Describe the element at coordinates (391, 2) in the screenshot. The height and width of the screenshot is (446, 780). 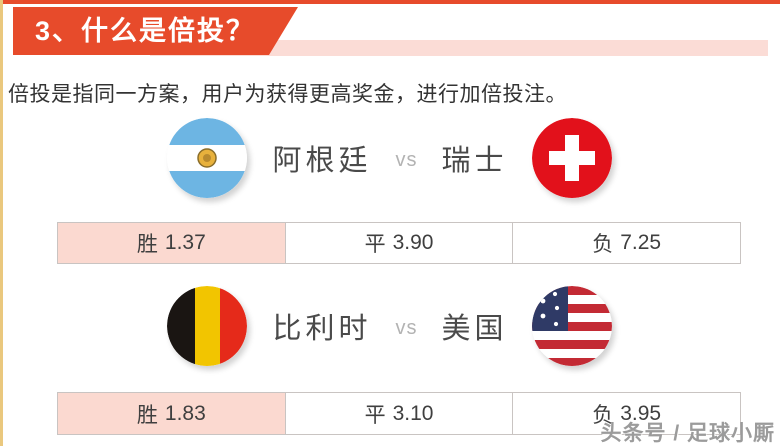
I see `top-accent-bar` at that location.